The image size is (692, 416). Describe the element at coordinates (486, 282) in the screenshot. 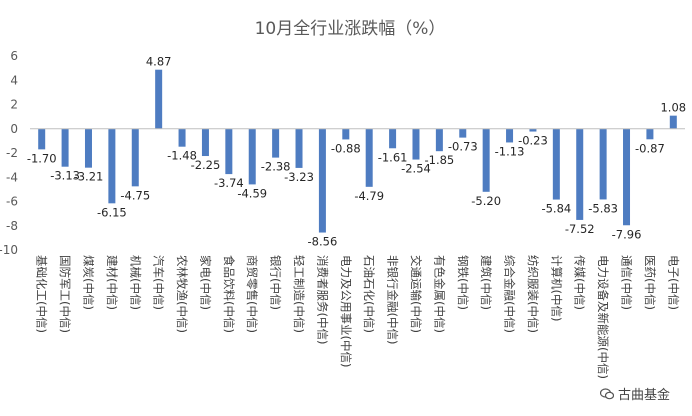

I see `category-label: 建筑(中信)` at that location.